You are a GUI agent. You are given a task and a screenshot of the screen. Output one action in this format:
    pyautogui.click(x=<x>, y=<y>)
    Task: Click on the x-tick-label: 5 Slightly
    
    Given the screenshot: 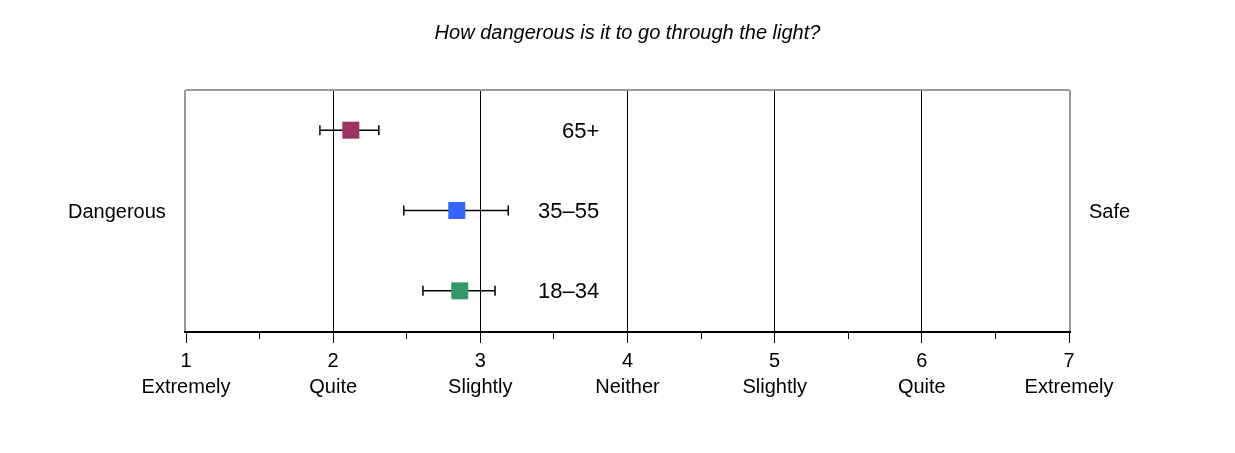 What is the action you would take?
    pyautogui.click(x=774, y=372)
    